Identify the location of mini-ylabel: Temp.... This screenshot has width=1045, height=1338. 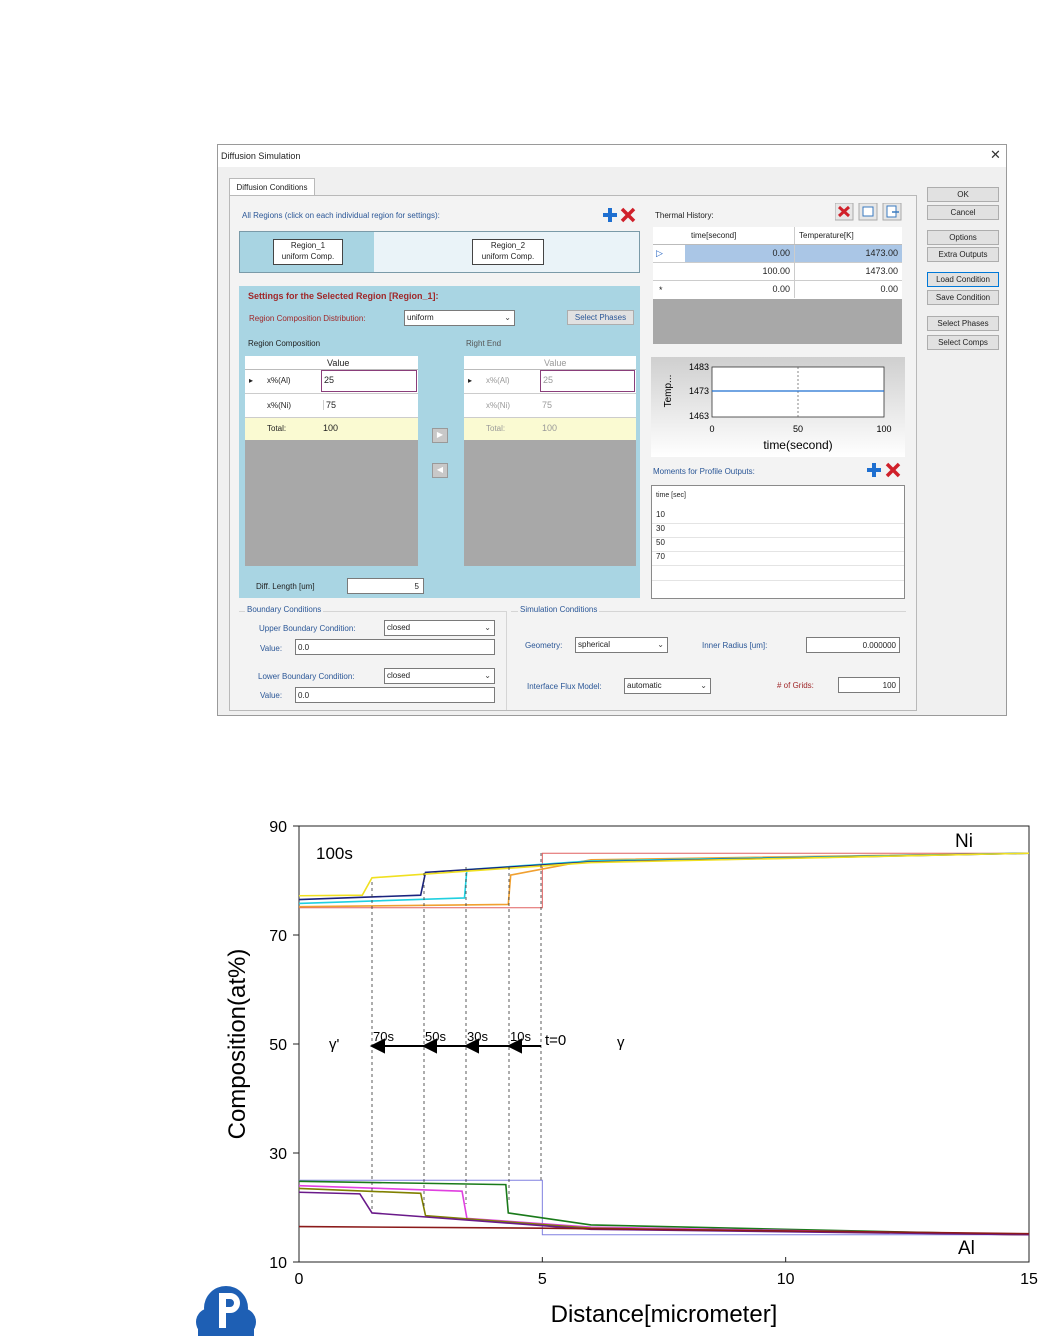
(668, 391).